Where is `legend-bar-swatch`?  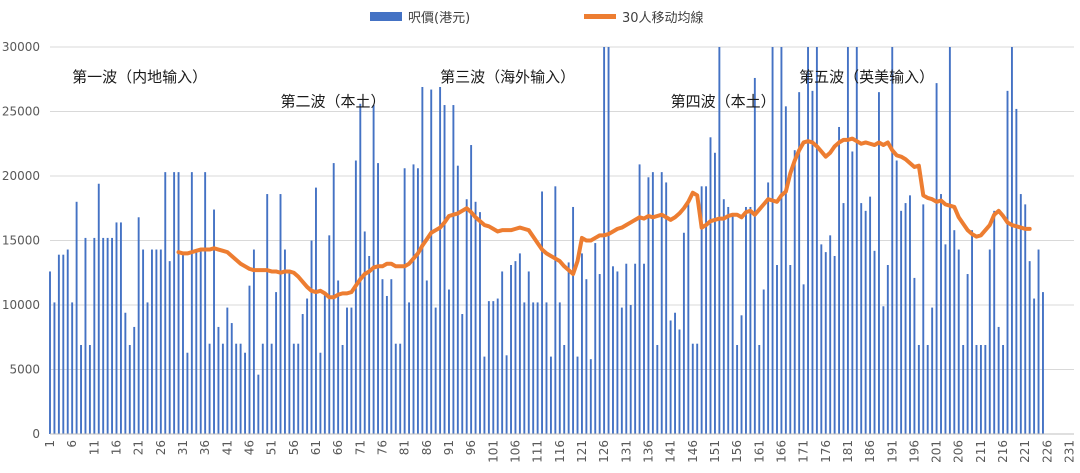 legend-bar-swatch is located at coordinates (386, 16).